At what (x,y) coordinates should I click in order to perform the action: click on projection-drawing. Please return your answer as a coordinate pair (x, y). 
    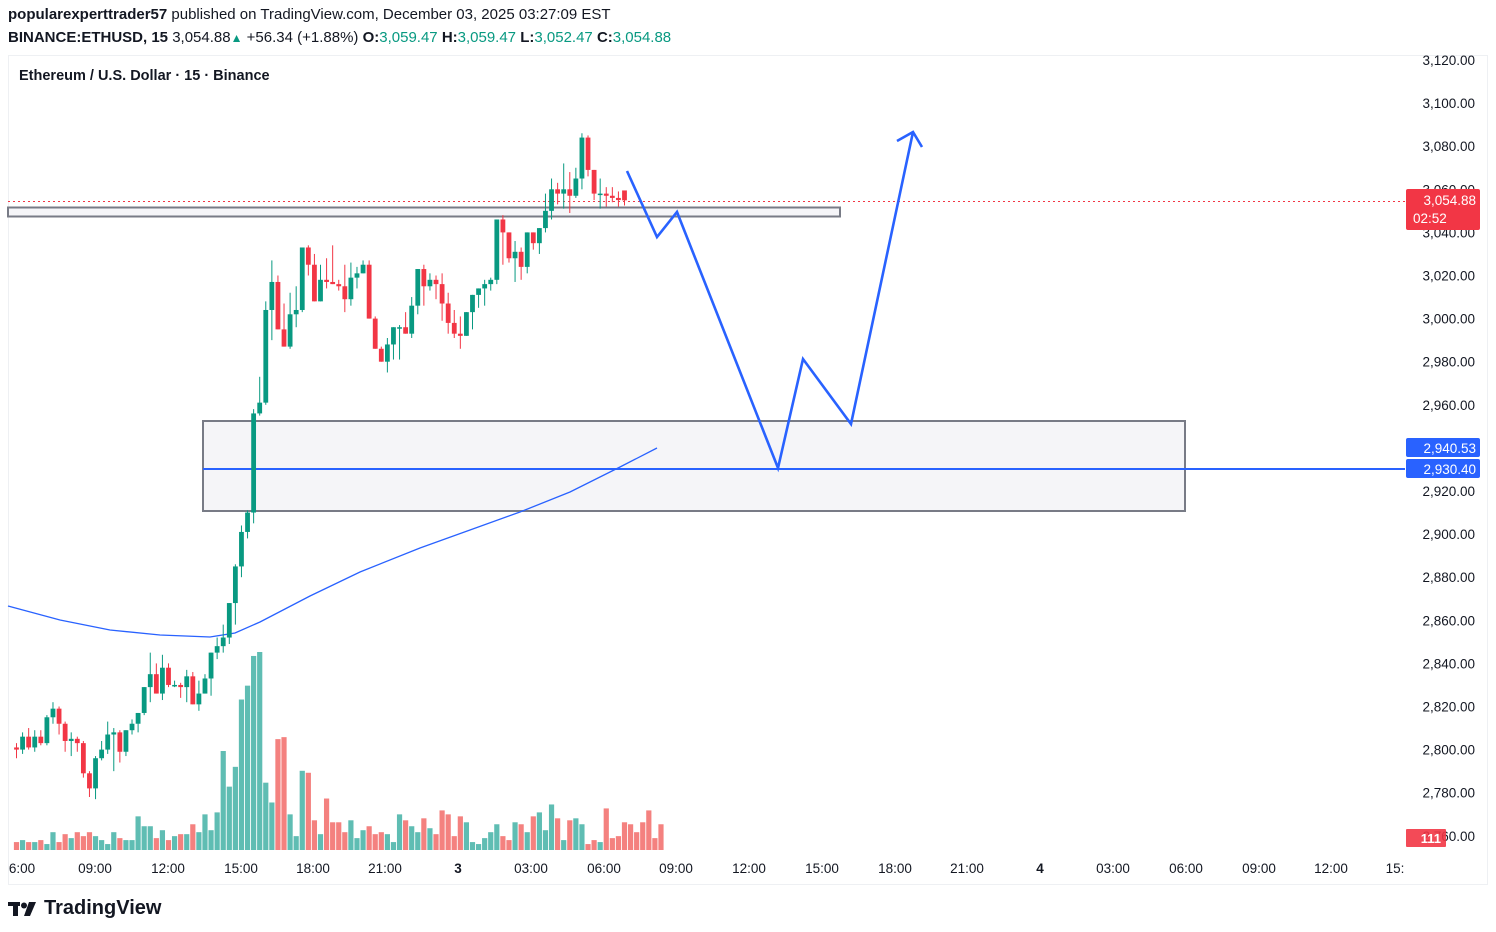
    Looking at the image, I should click on (774, 301).